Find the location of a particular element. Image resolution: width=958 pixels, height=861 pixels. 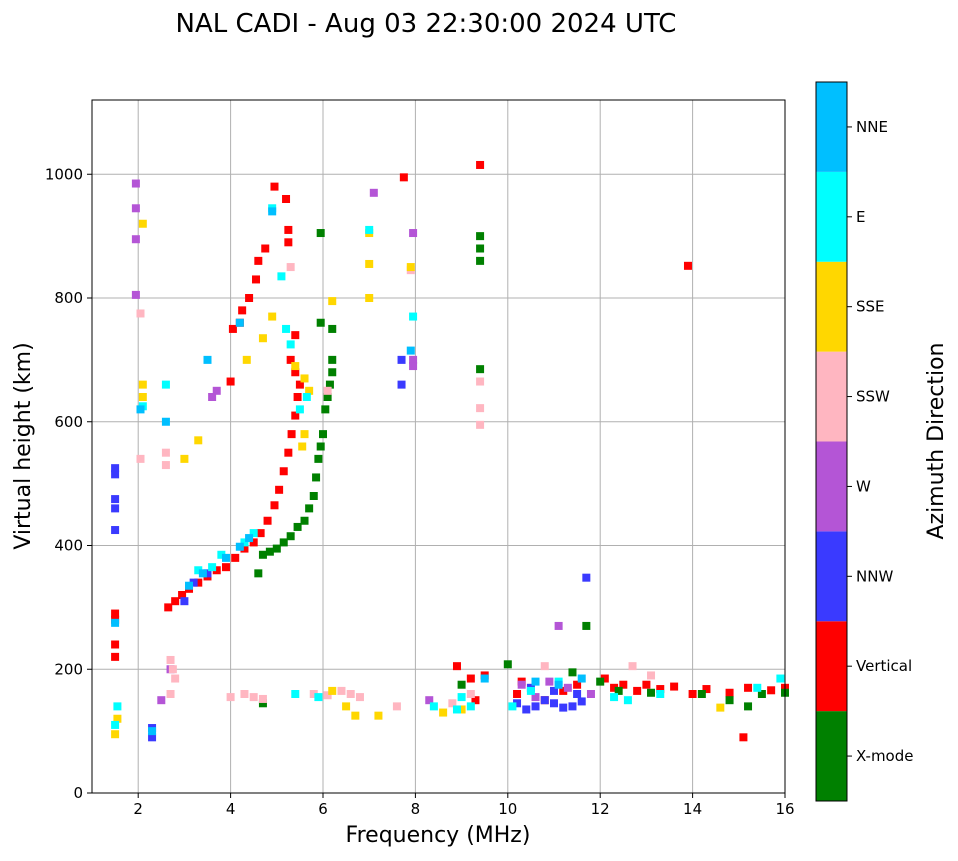

y-tick-label: 800 is located at coordinates (68, 298).